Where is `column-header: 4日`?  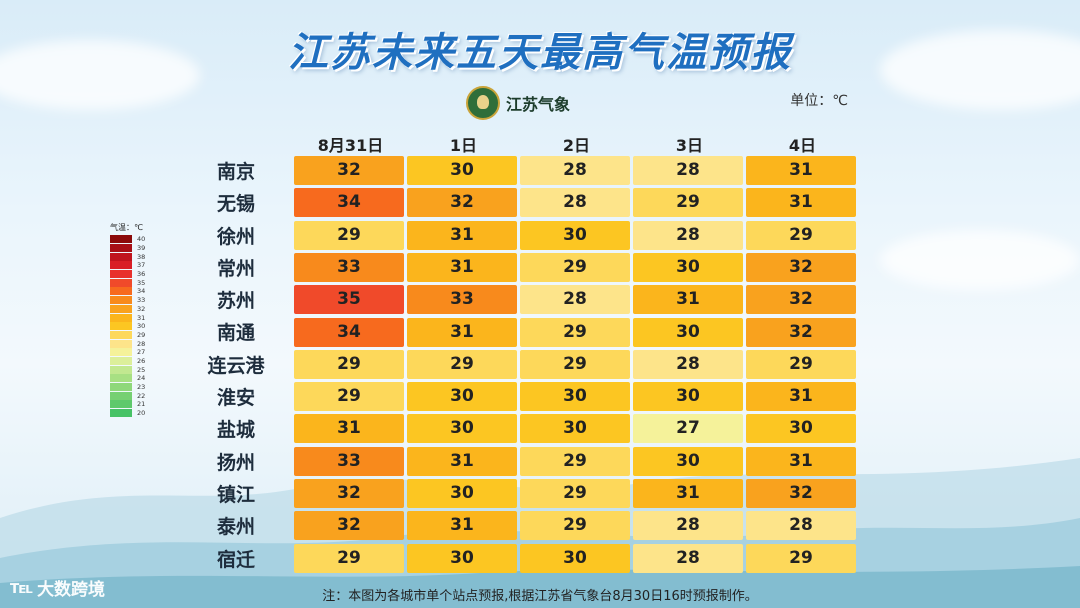 column-header: 4日 is located at coordinates (802, 145).